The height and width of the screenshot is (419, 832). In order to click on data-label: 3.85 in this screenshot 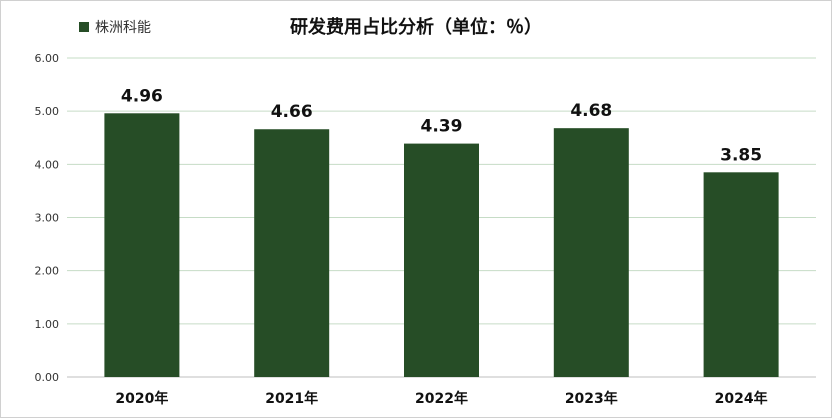, I will do `click(741, 155)`.